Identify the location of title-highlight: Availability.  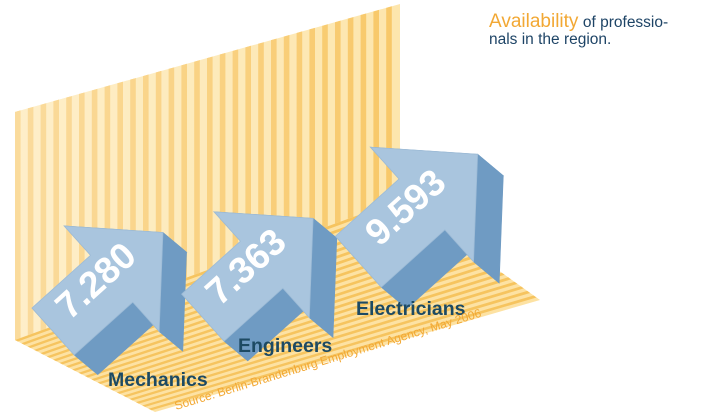
(534, 21).